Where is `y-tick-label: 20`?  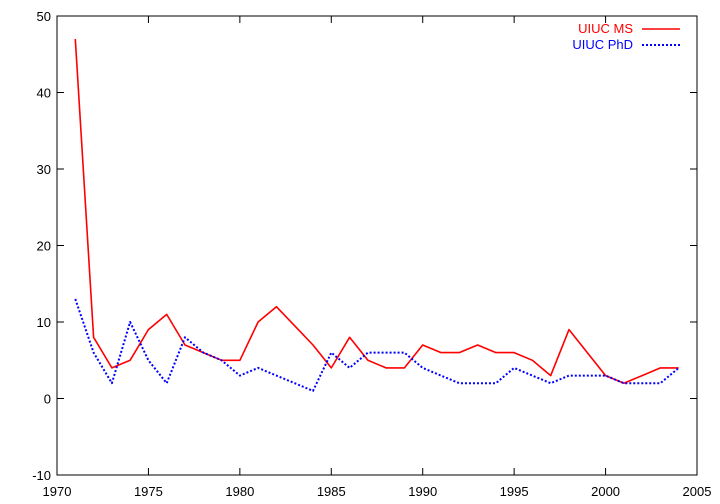 y-tick-label: 20 is located at coordinates (44, 246).